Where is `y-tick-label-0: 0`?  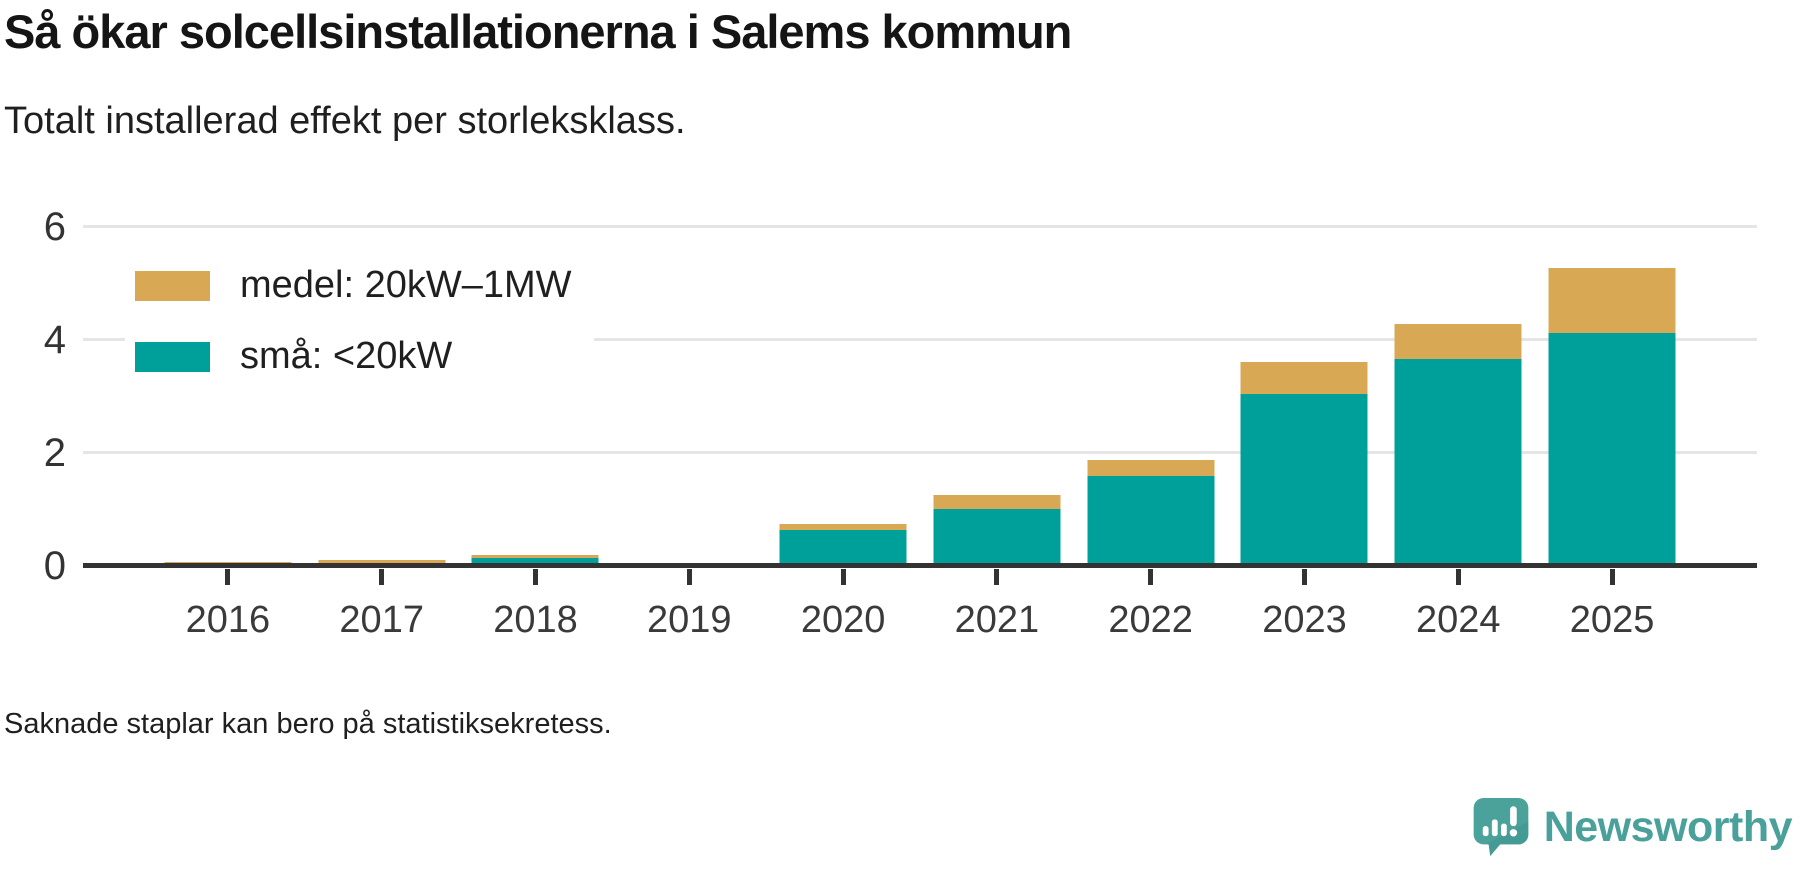
y-tick-label-0: 0 is located at coordinates (54, 566).